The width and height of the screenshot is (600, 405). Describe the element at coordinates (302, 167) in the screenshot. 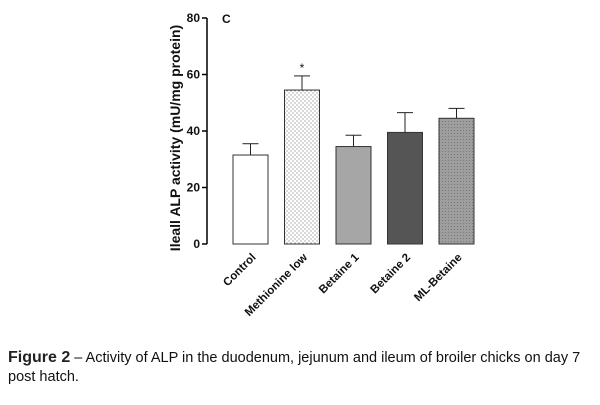

I see `bar-methionine-low` at that location.